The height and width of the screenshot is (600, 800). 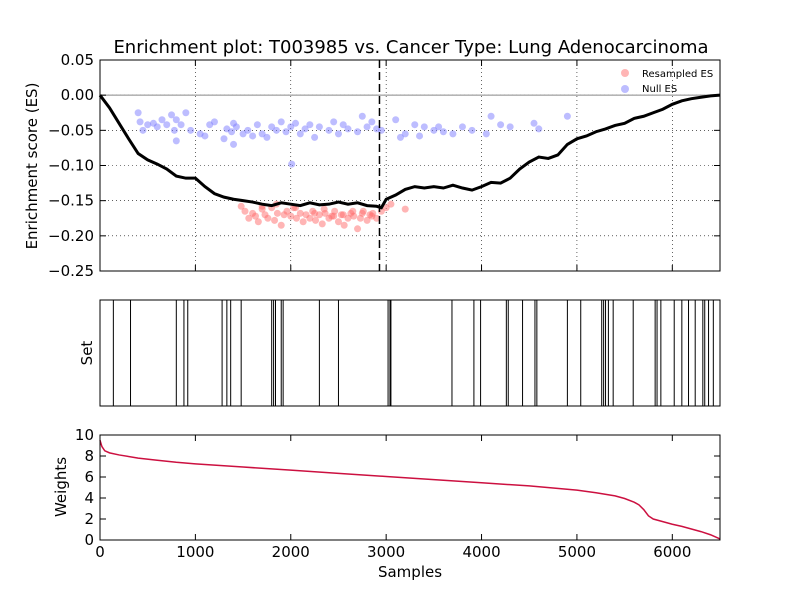 I want to click on null-es-points, so click(x=352, y=138).